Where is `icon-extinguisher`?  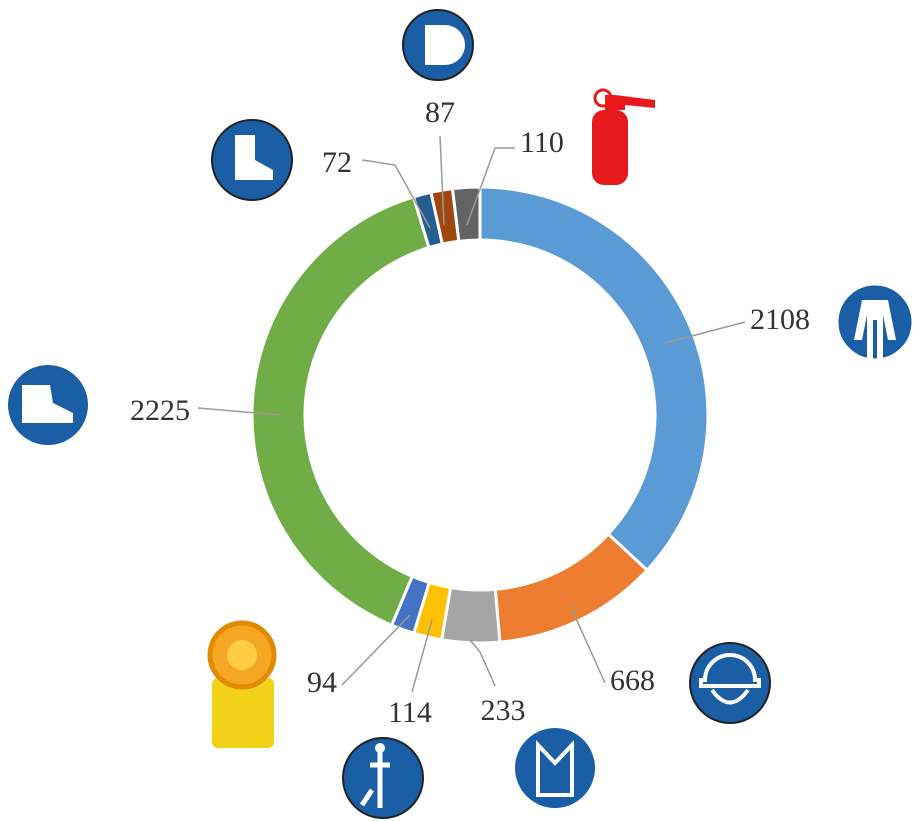
icon-extinguisher is located at coordinates (623, 136).